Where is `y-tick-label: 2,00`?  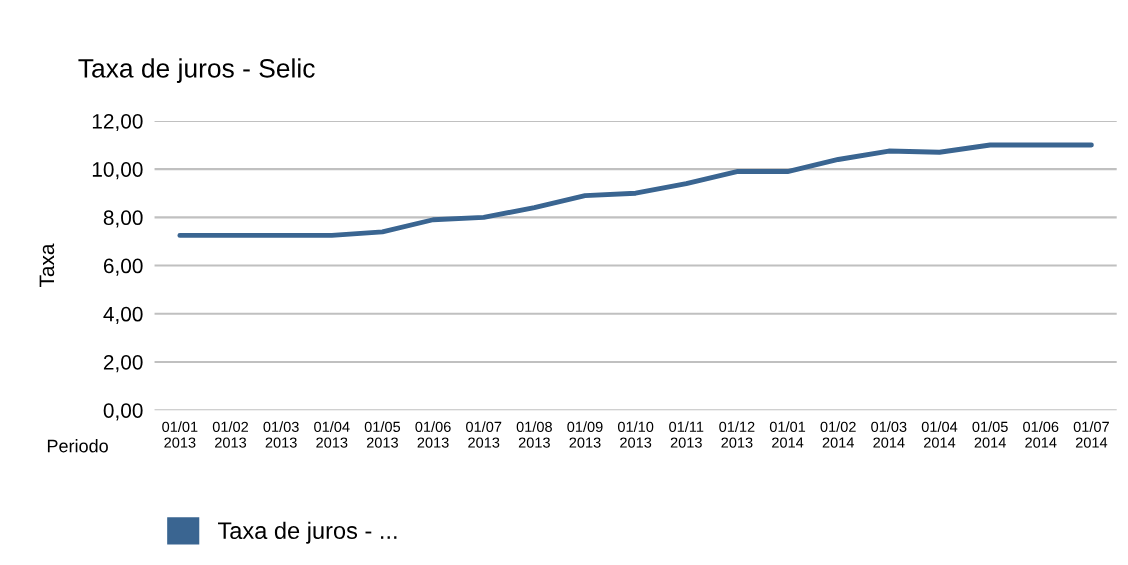 y-tick-label: 2,00 is located at coordinates (123, 363).